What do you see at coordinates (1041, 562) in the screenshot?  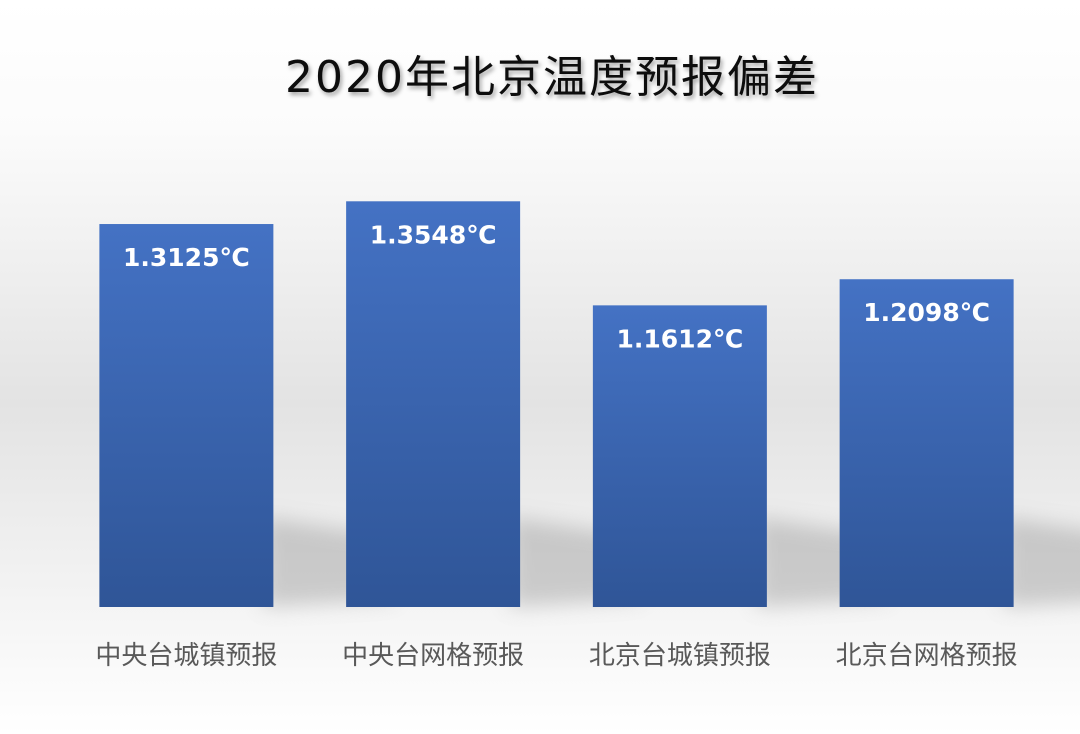 I see `bar-shadow` at bounding box center [1041, 562].